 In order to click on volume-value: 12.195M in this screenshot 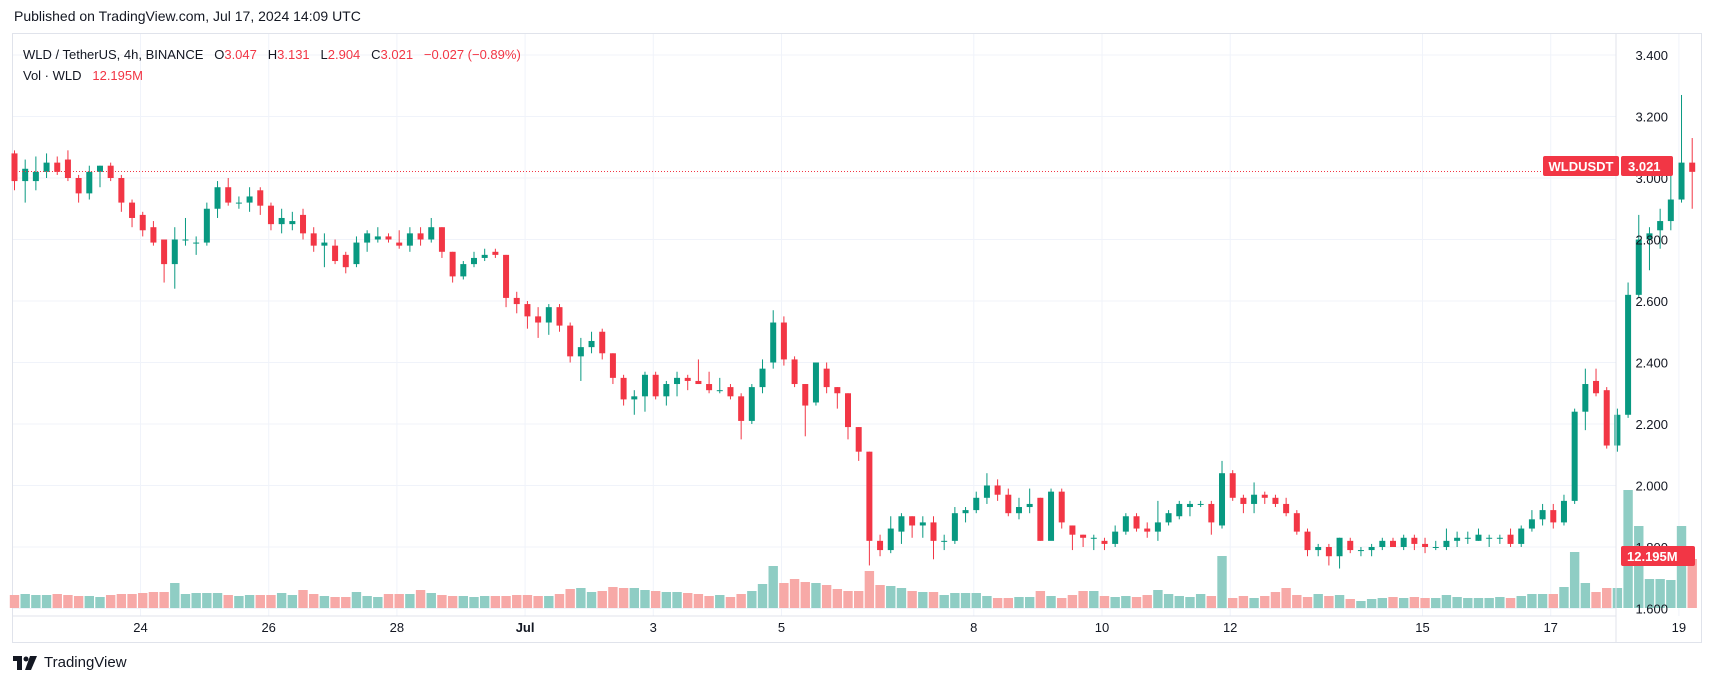, I will do `click(117, 75)`.